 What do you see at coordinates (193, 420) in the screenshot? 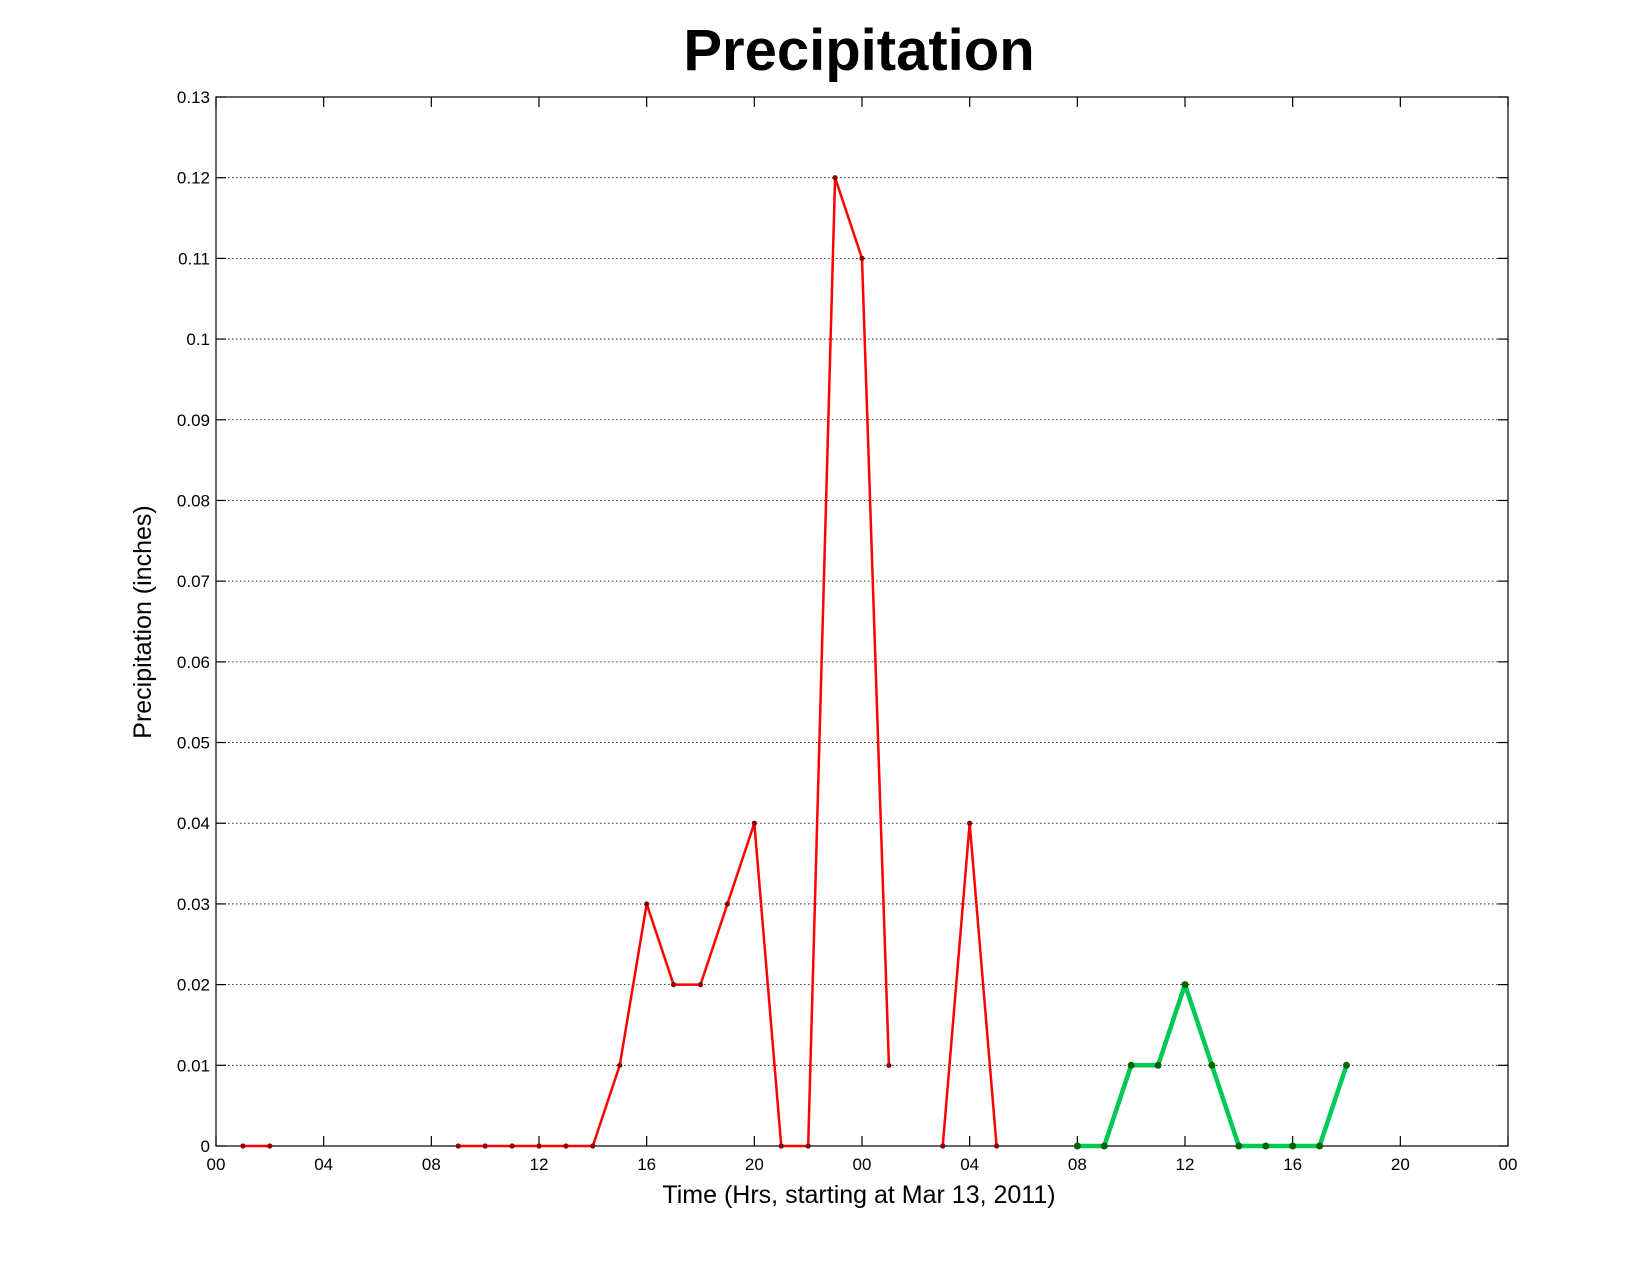
I see `y-tick-label: 0.09` at bounding box center [193, 420].